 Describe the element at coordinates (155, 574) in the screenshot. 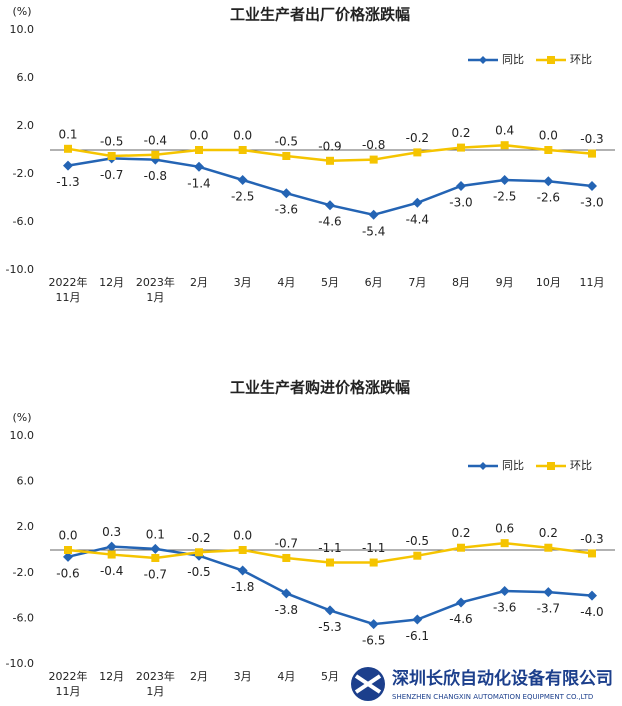

I see `value-label: -0.7` at that location.